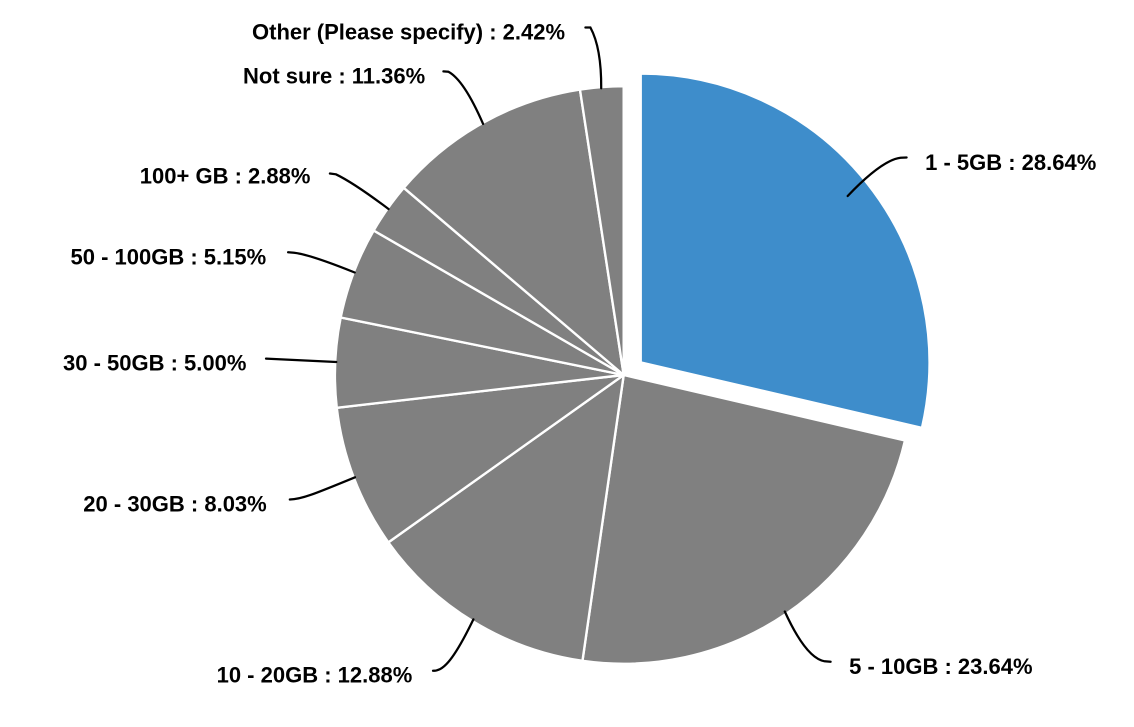  What do you see at coordinates (225, 176) in the screenshot?
I see `svg-text: 100+ GB : 2.88%` at bounding box center [225, 176].